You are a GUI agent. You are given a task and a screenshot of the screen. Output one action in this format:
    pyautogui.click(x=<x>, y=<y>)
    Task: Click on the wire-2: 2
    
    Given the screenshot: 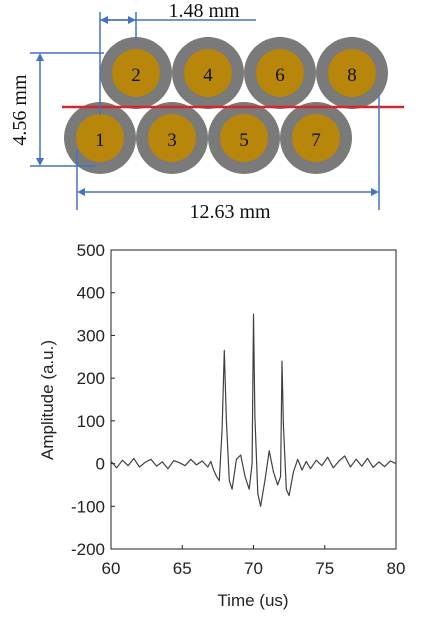 What is the action you would take?
    pyautogui.click(x=136, y=73)
    